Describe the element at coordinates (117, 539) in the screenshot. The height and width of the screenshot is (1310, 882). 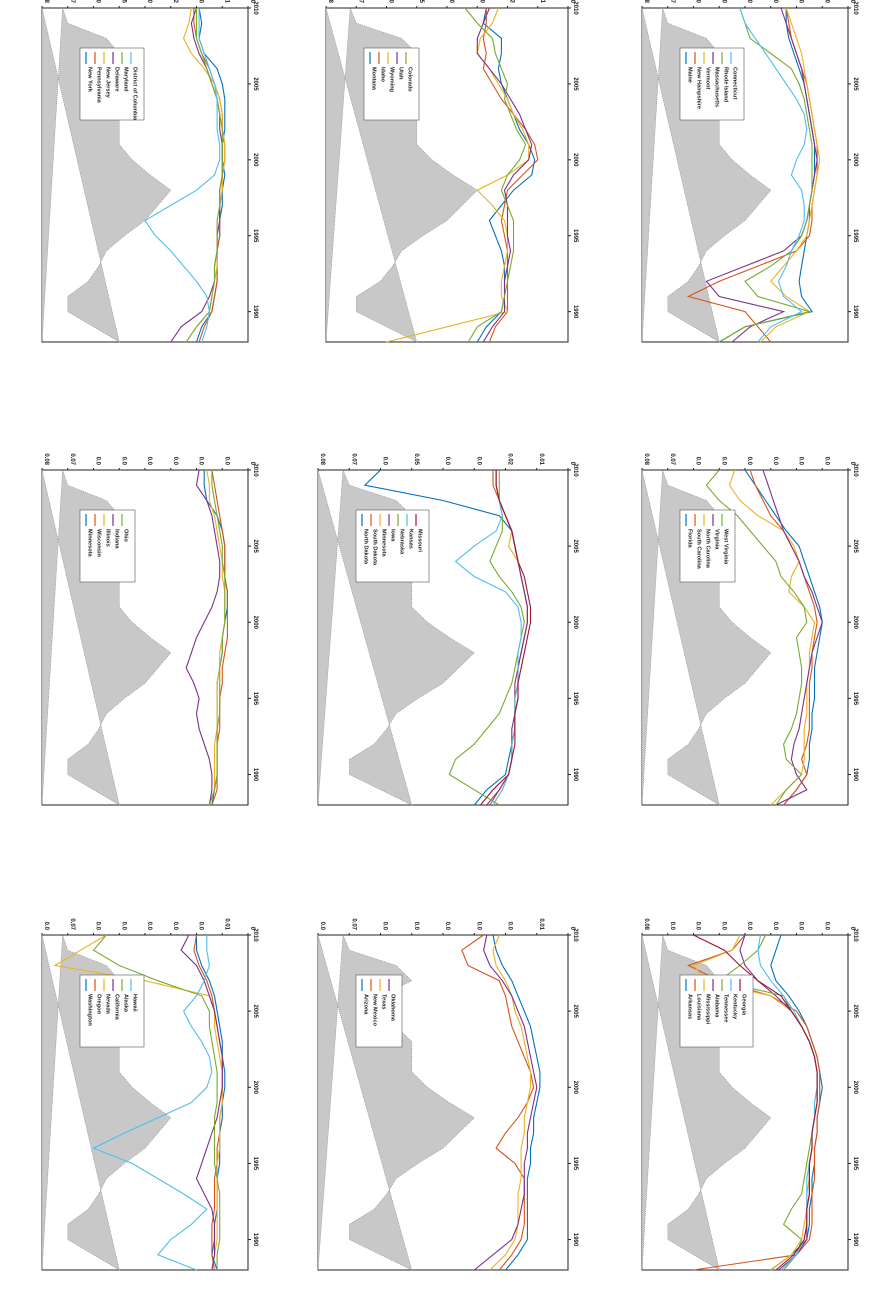
I see `legend-label: Indiana` at that location.